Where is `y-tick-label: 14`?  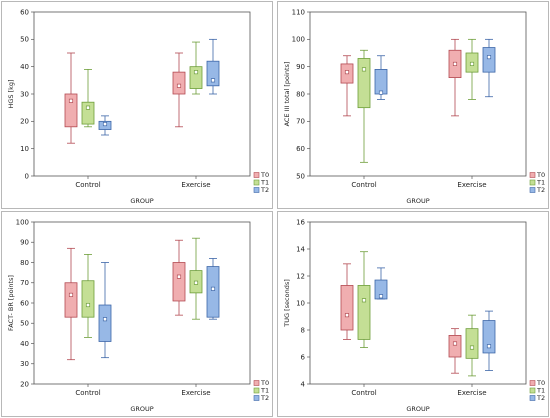
y-tick-label: 14 is located at coordinates (300, 249).